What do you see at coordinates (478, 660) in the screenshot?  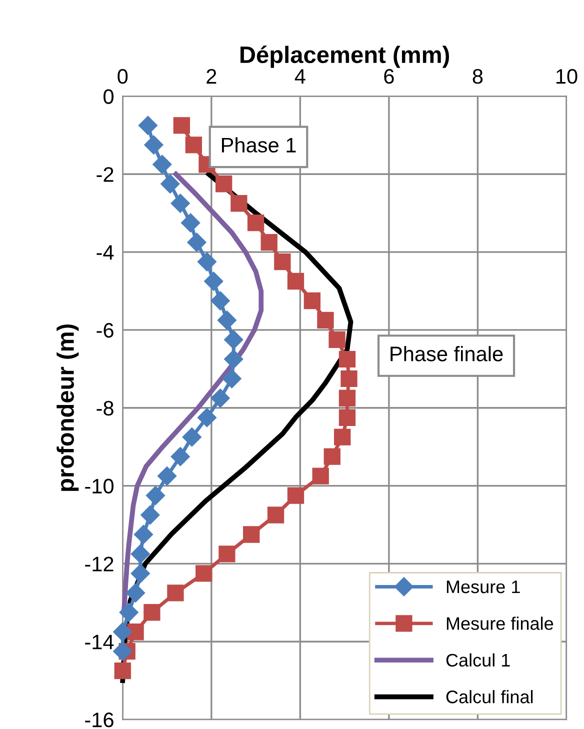 I see `legend-label: Calcul 1` at bounding box center [478, 660].